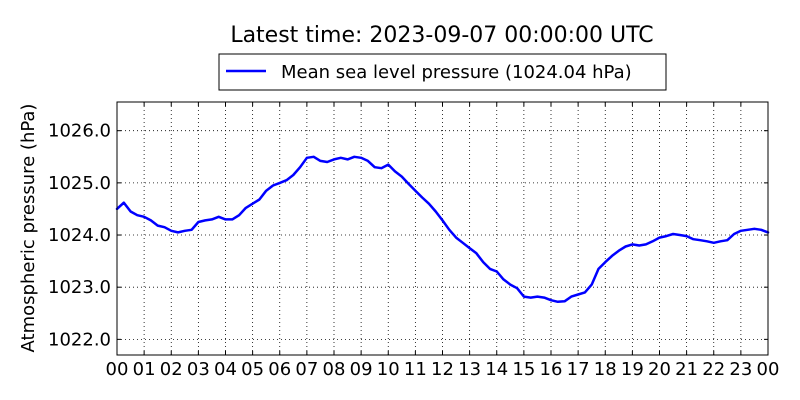  Describe the element at coordinates (279, 369) in the screenshot. I see `x-tick-label: 06` at that location.